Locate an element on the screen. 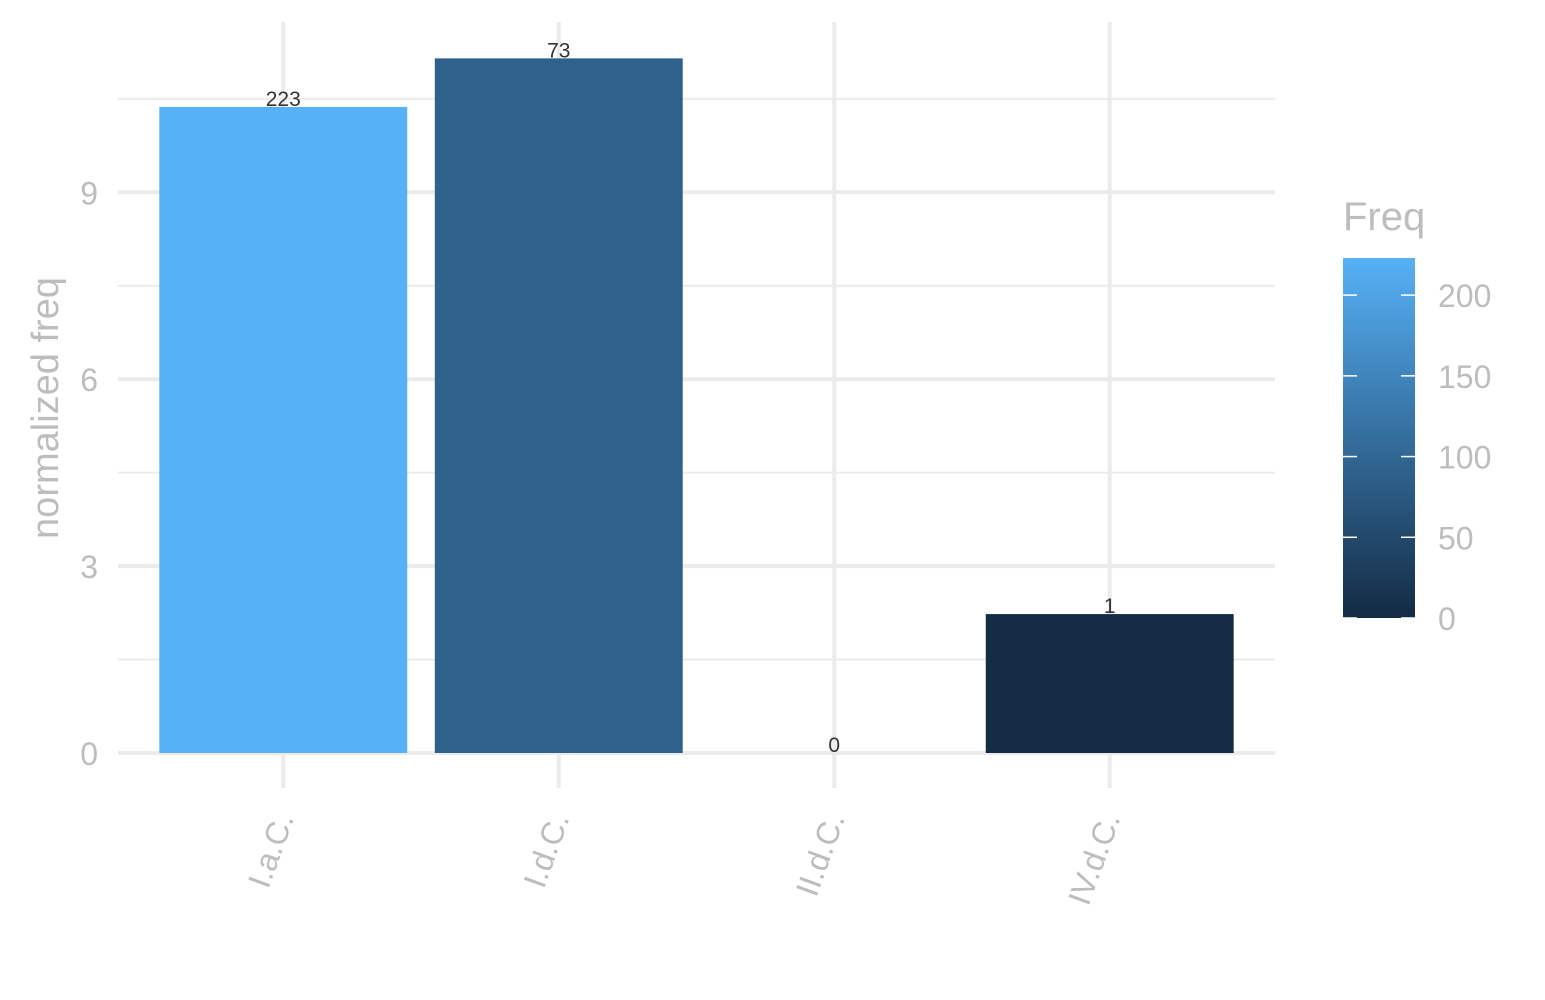 The height and width of the screenshot is (1000, 1545). bar-value-label: 223 is located at coordinates (283, 99).